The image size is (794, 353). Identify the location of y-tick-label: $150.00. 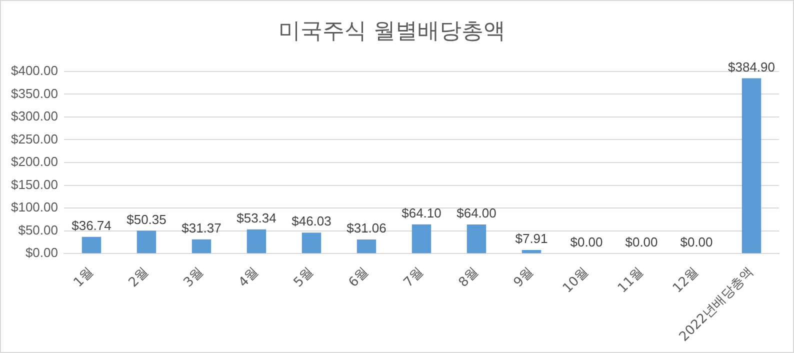
(34, 184).